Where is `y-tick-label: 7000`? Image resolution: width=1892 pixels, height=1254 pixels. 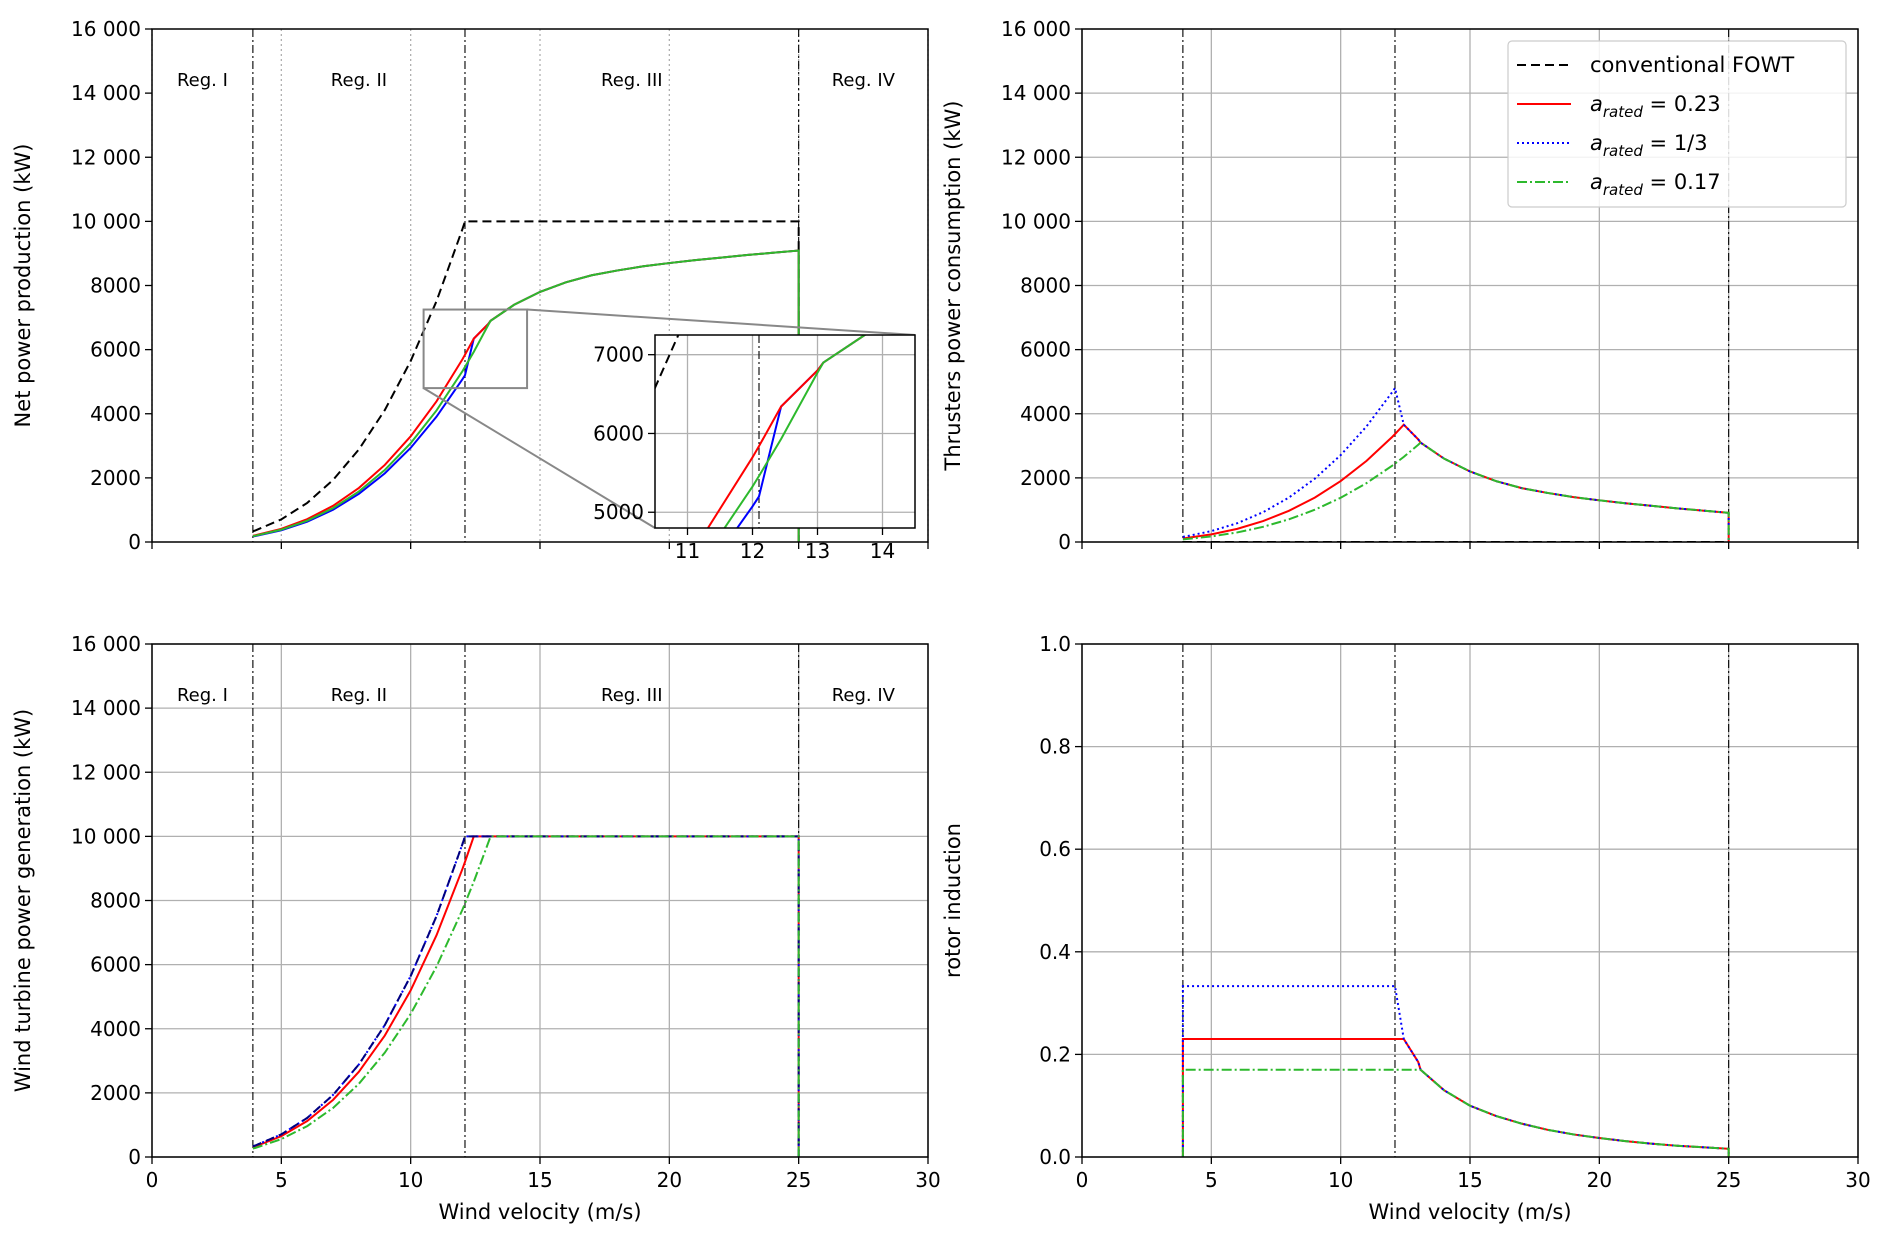 y-tick-label: 7000 is located at coordinates (618, 355).